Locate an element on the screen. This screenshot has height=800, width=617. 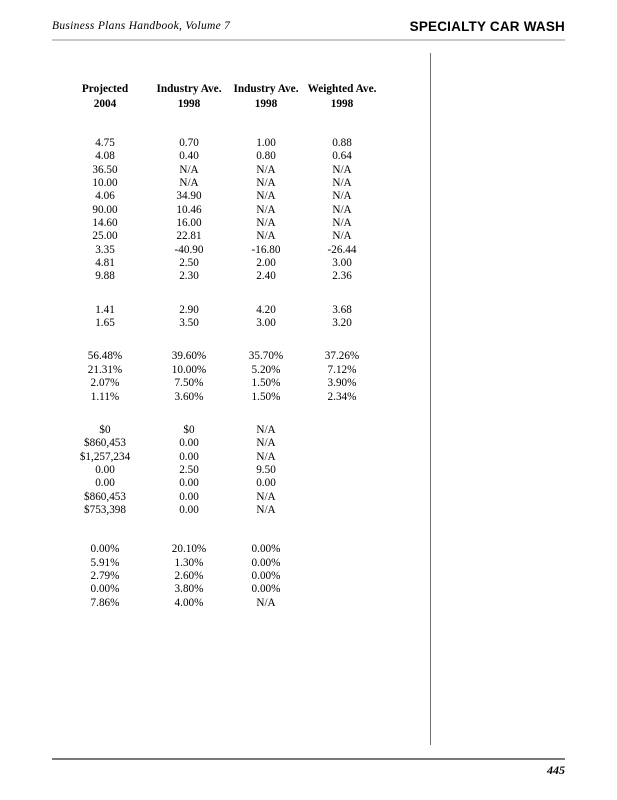
table-cell: 0.64 is located at coordinates (342, 156).